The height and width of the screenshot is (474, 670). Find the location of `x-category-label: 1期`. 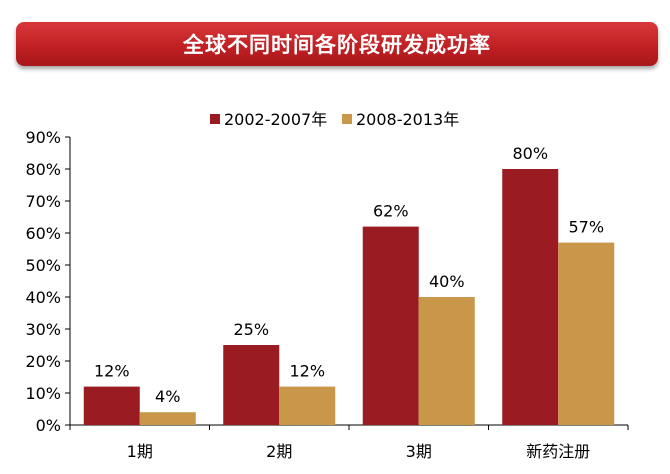

x-category-label: 1期 is located at coordinates (140, 451).